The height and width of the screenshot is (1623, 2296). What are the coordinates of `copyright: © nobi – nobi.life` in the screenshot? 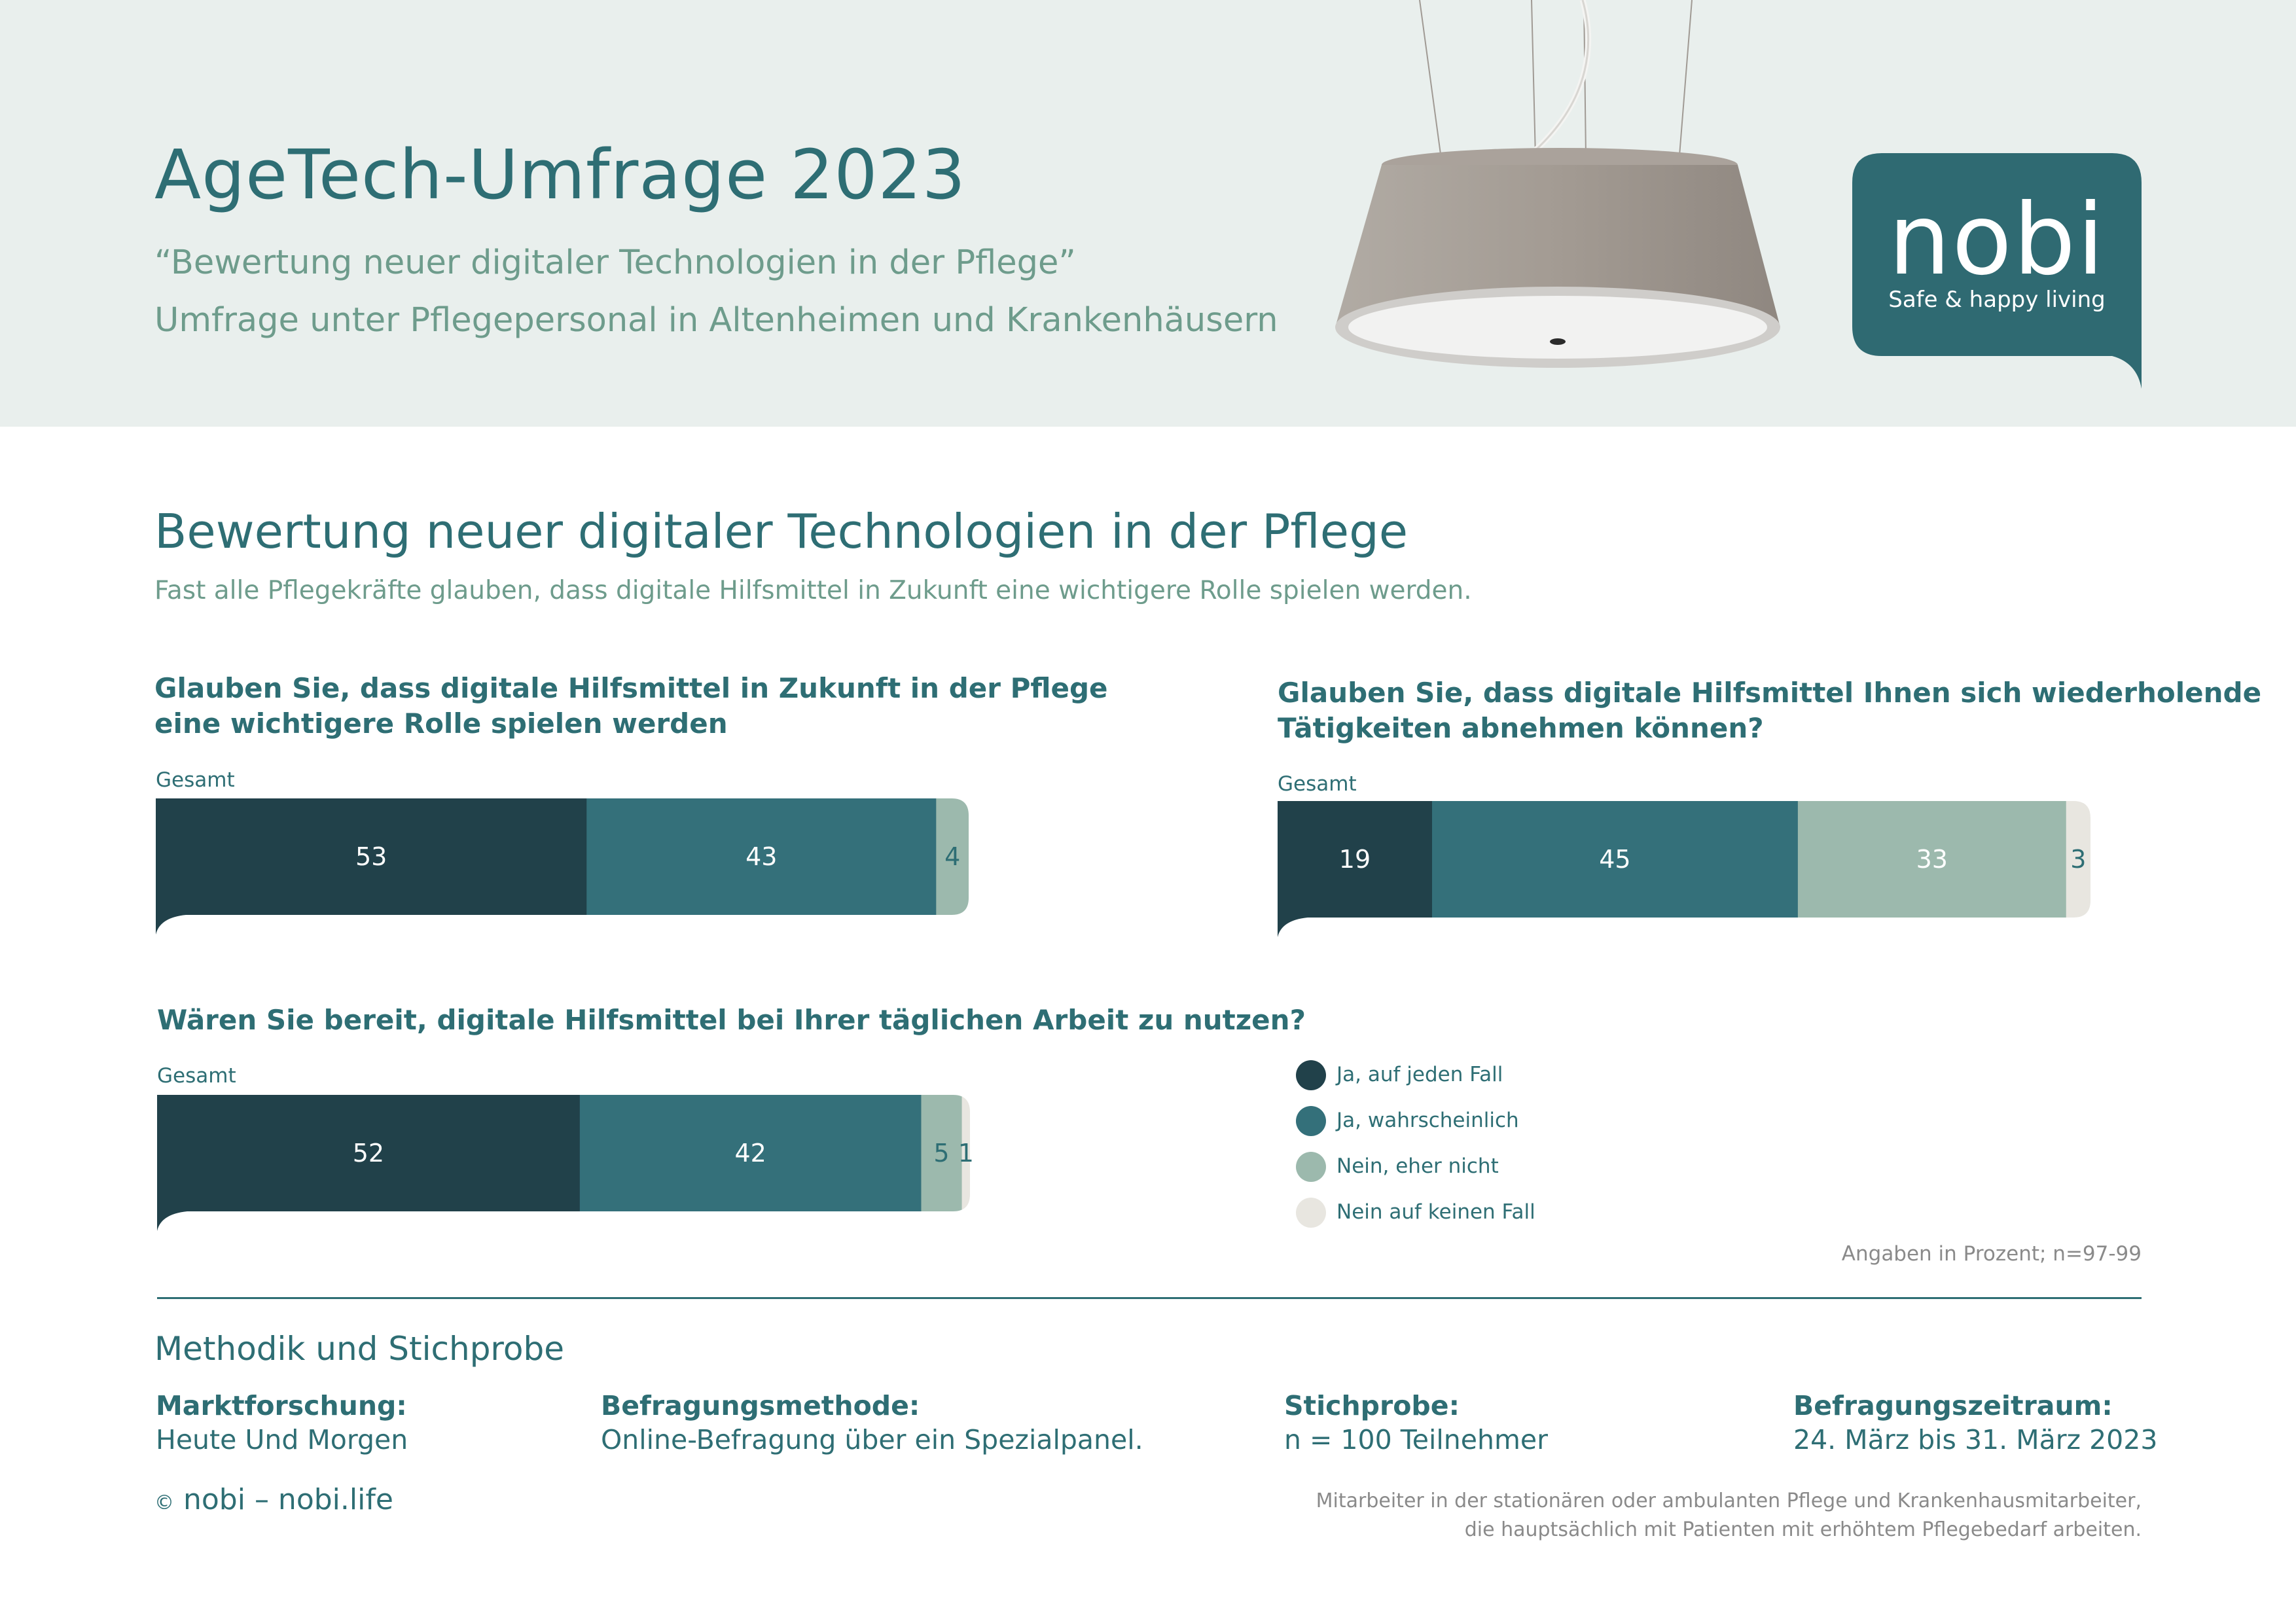 It's located at (273, 1499).